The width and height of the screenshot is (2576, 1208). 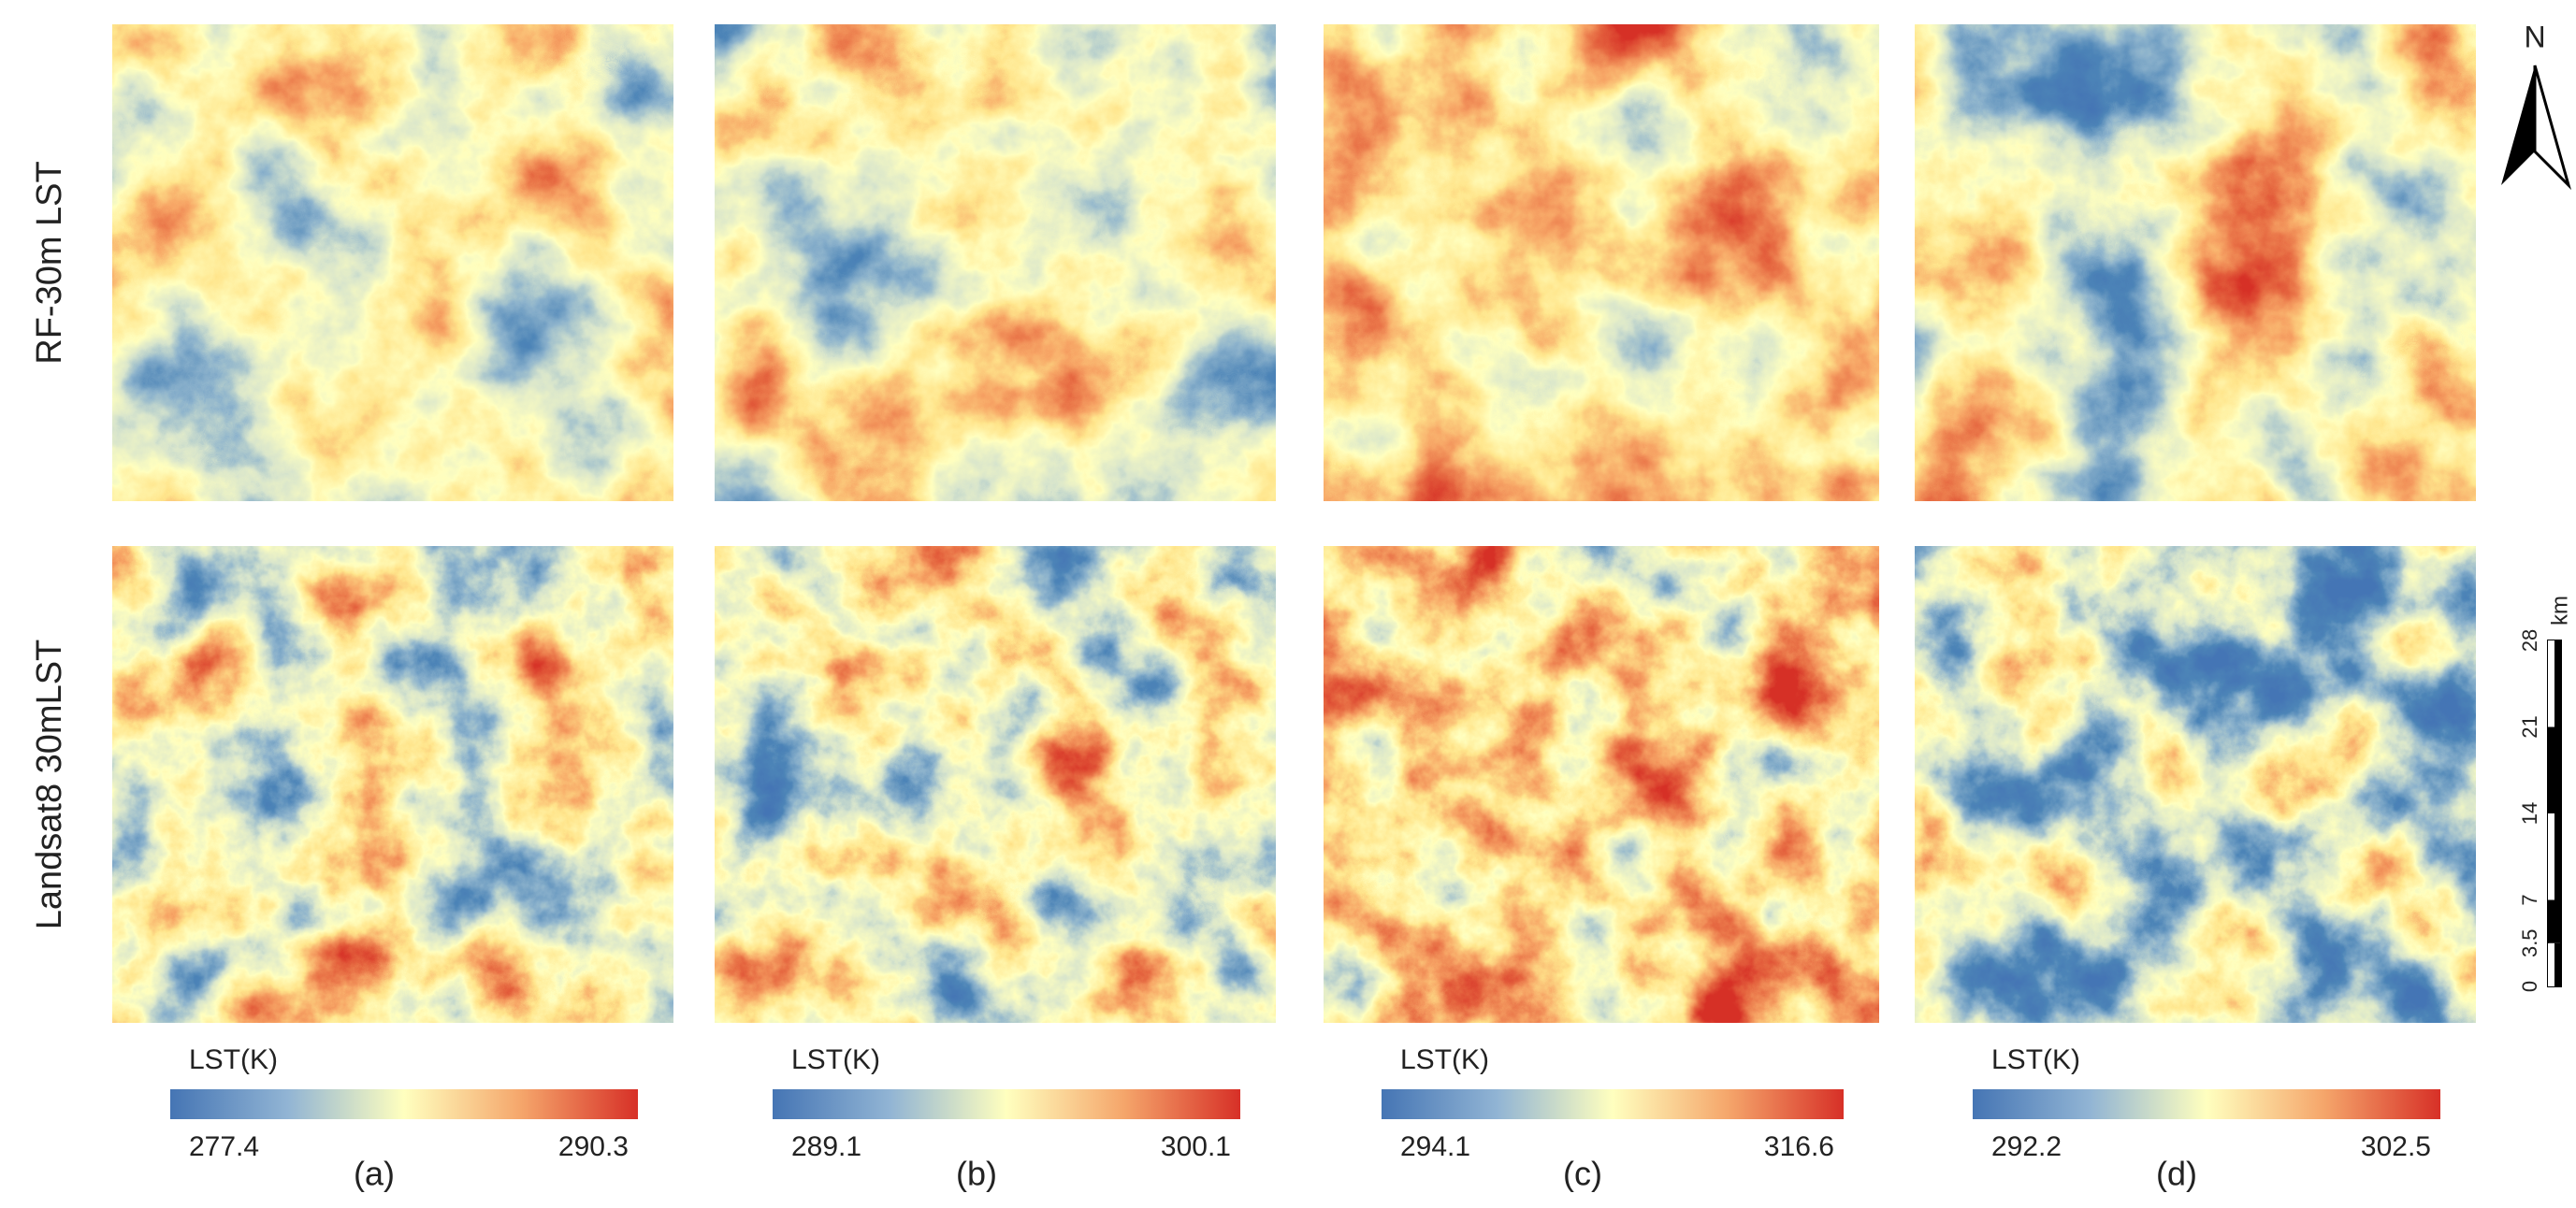 What do you see at coordinates (49, 262) in the screenshot?
I see `row-label: RF-30m LST` at bounding box center [49, 262].